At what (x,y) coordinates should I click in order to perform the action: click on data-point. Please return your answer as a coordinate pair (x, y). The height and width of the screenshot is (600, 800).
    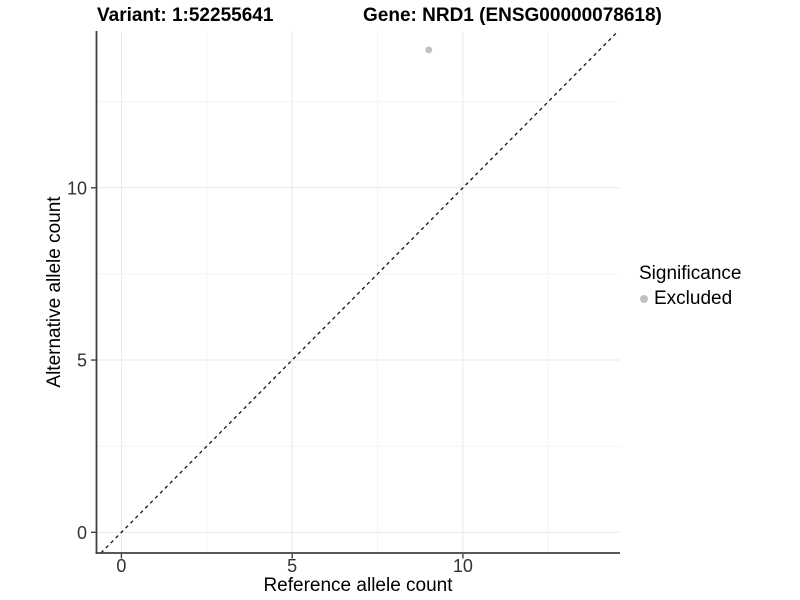
    Looking at the image, I should click on (429, 50).